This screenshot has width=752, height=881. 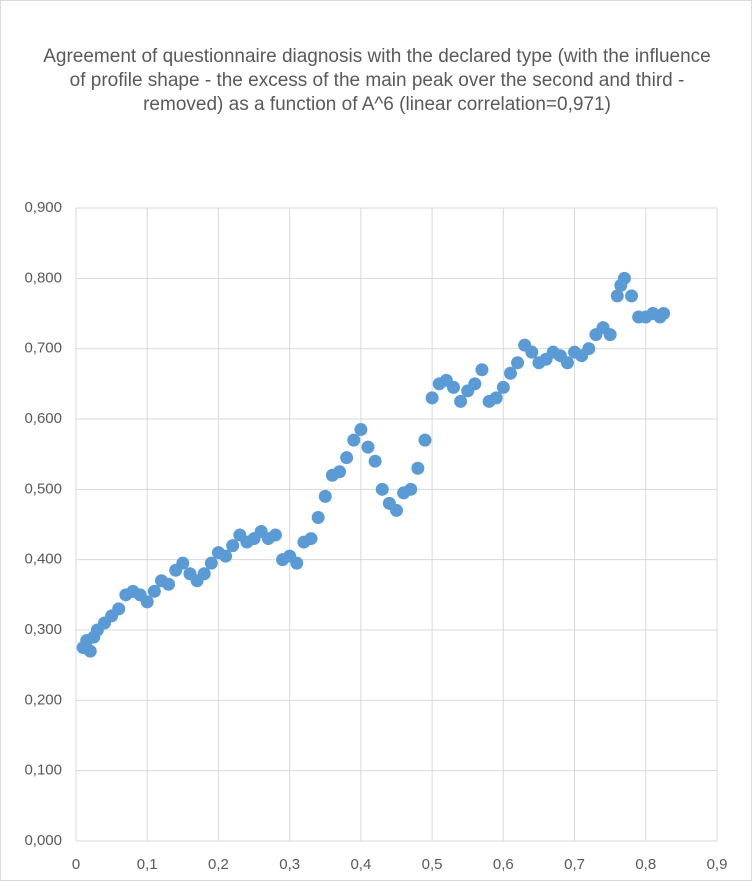 I want to click on x-tick-label: 0,8, so click(x=645, y=864).